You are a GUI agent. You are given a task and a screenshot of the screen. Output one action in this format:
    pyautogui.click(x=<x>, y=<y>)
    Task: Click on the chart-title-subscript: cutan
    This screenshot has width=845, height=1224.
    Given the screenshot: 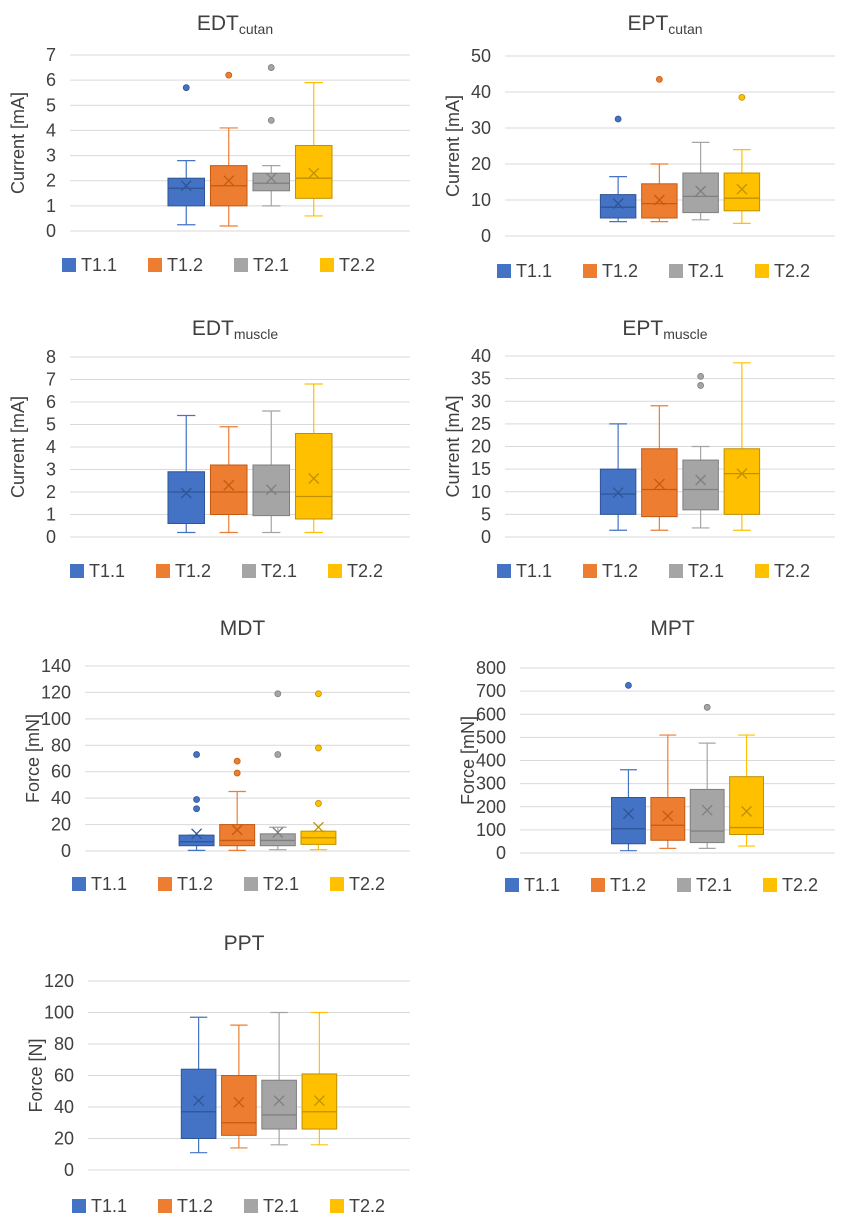 What is the action you would take?
    pyautogui.click(x=256, y=29)
    